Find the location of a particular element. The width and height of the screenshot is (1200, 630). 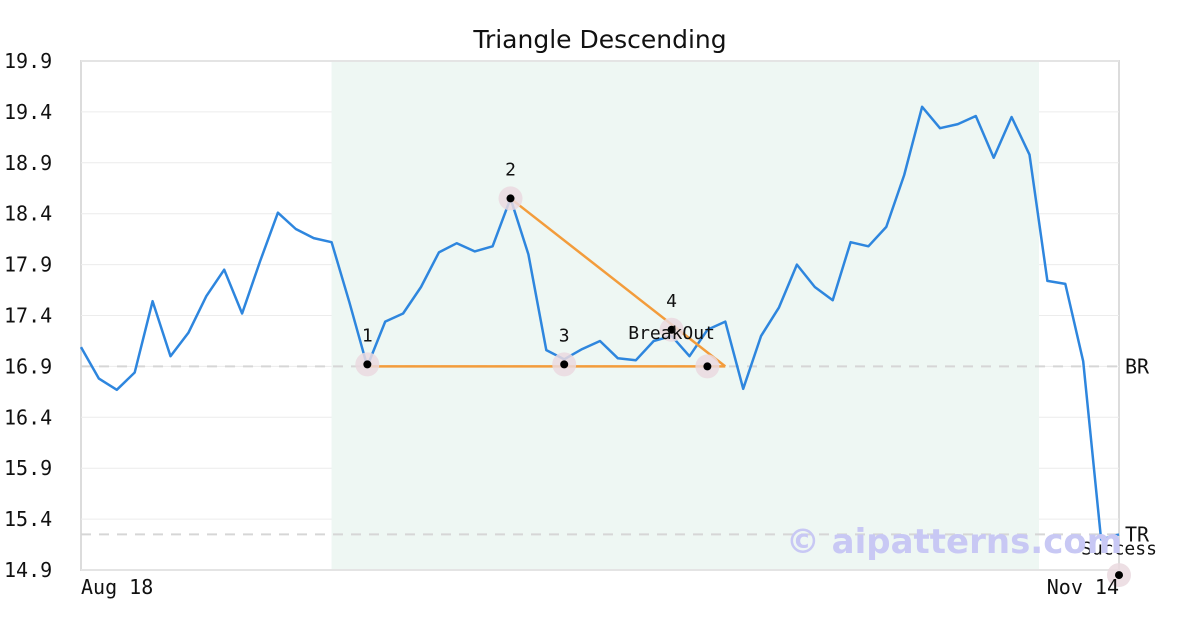

y-tick-label: 17.4 is located at coordinates (28, 316).